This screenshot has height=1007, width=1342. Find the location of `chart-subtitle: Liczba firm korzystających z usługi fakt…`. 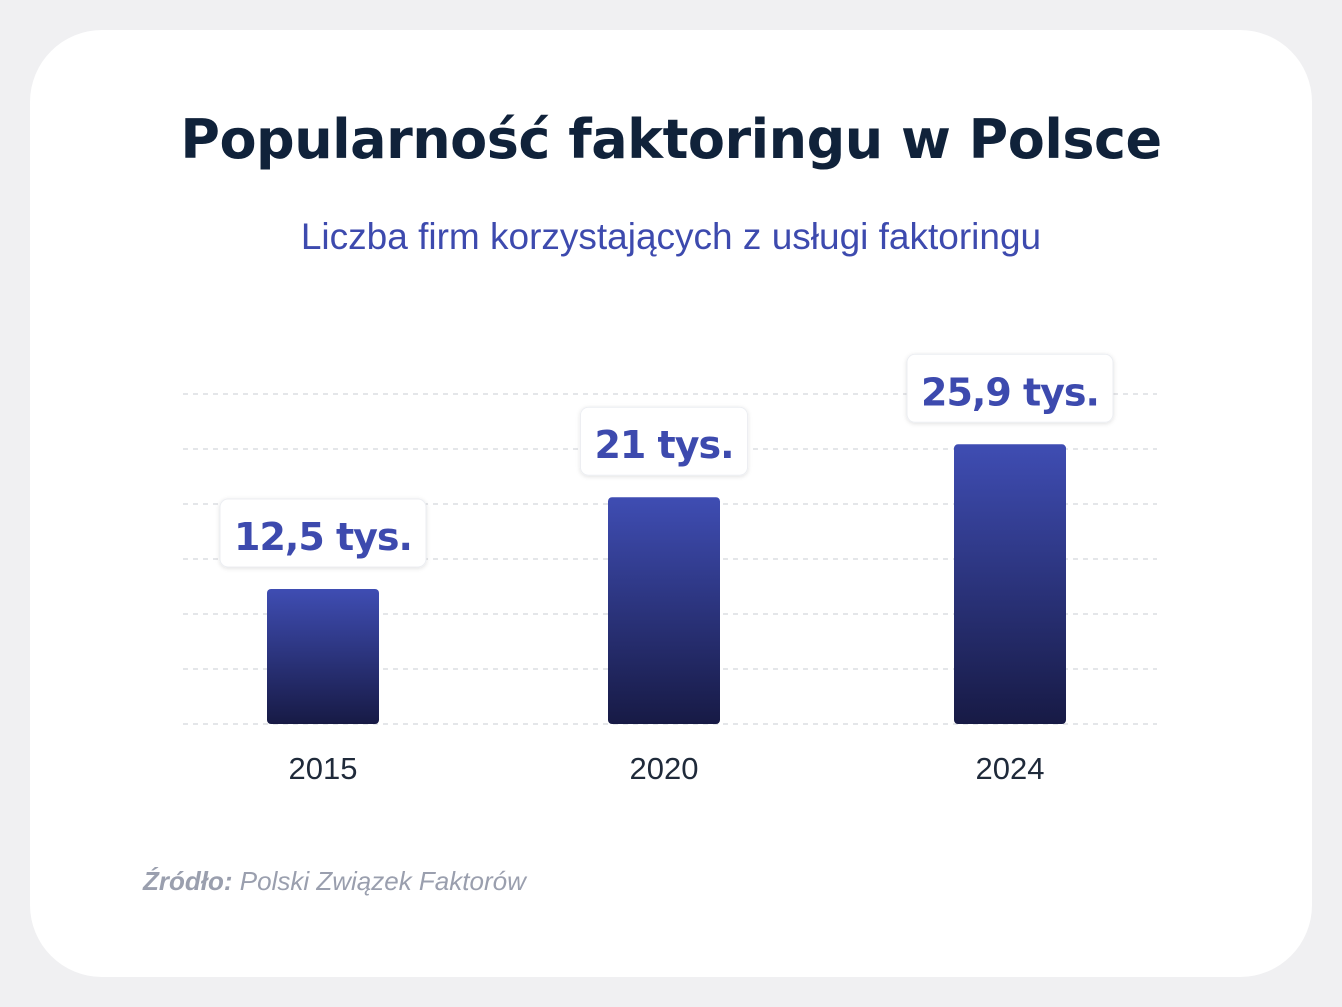

chart-subtitle: Liczba firm korzystających z usługi fakt… is located at coordinates (671, 236).